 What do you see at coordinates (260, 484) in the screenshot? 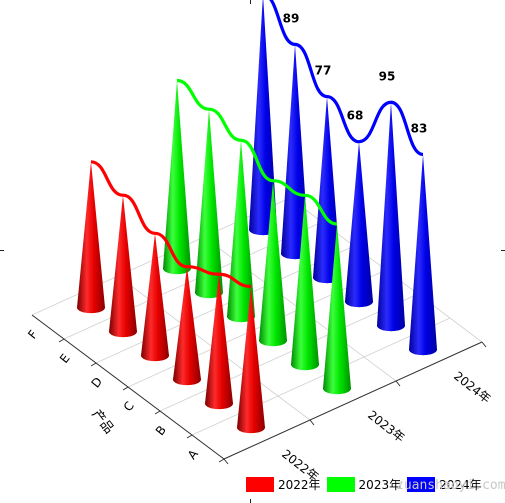
I see `legend-swatch-2022` at bounding box center [260, 484].